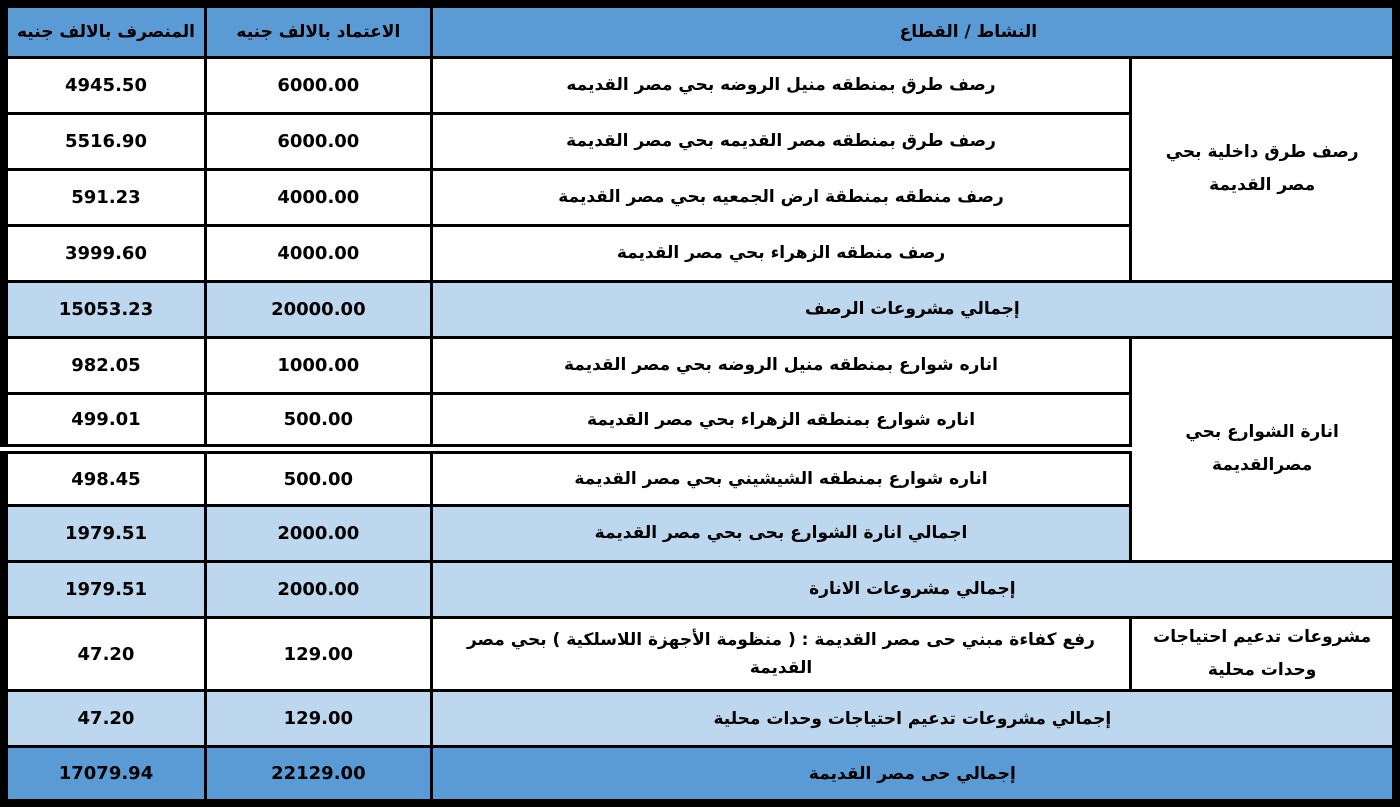 This screenshot has height=807, width=1400. I want to click on credit-cell: 20000.00, so click(318, 309).